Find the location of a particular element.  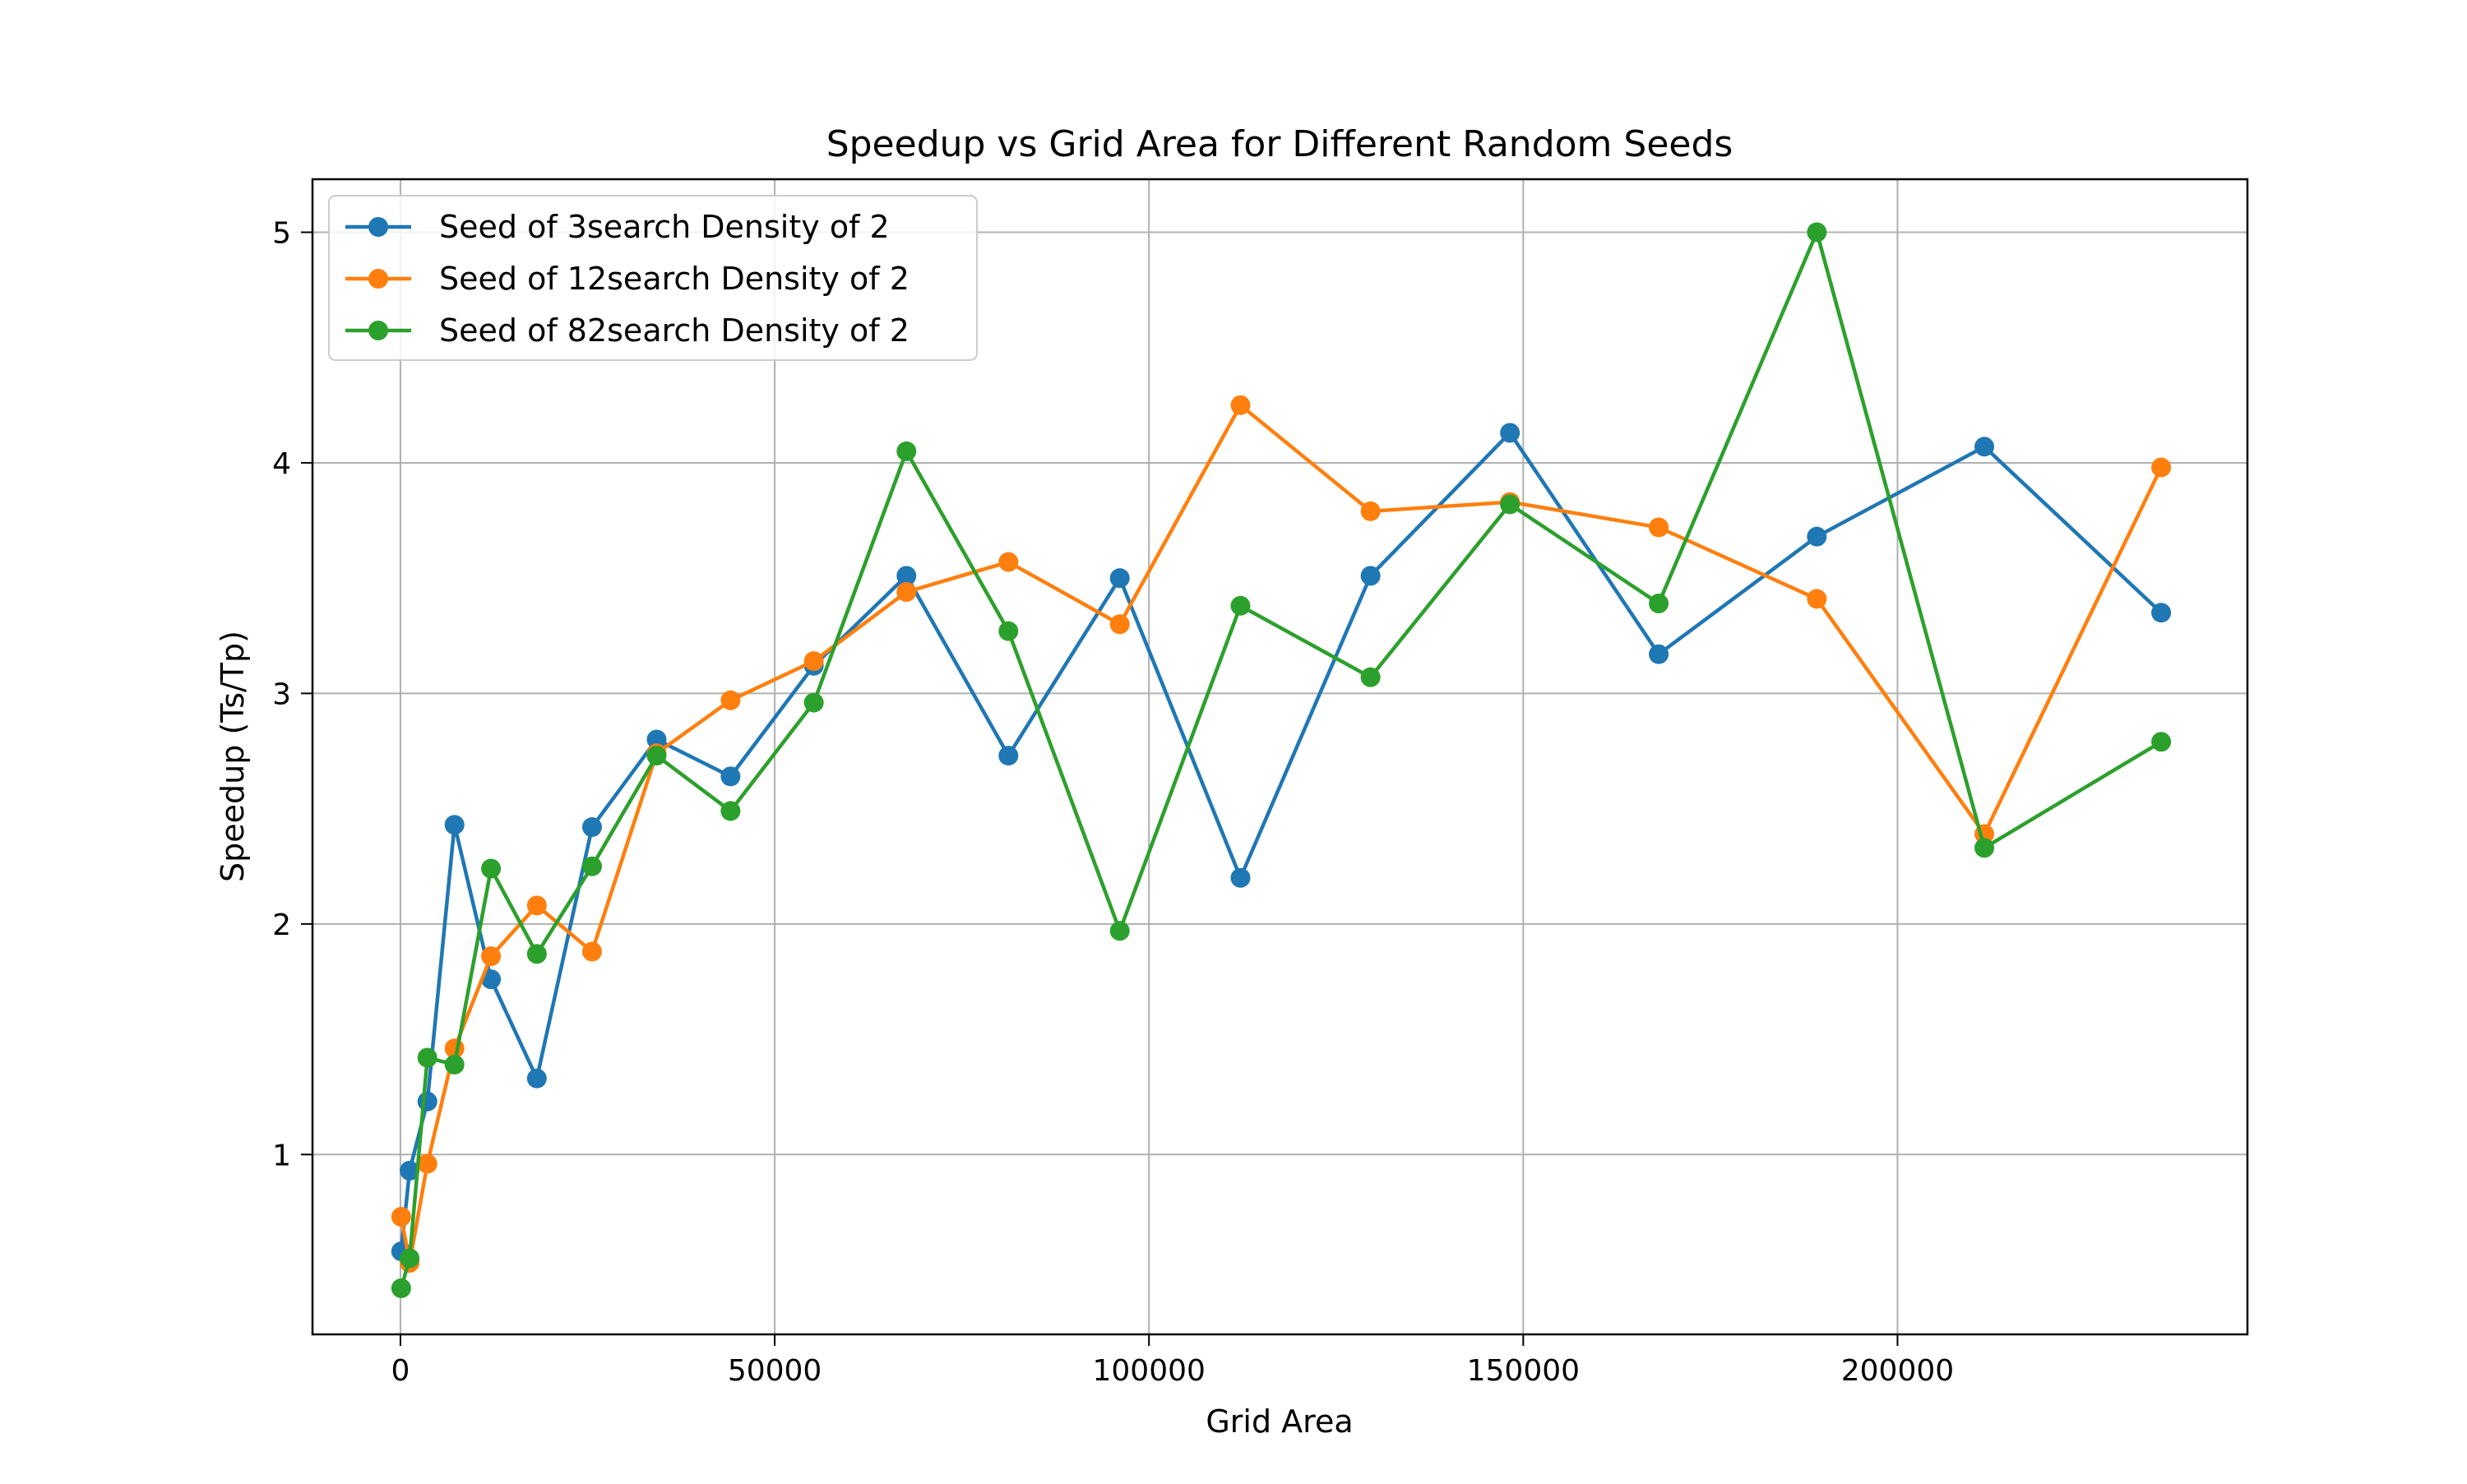

x-tick-label: 200000 is located at coordinates (1897, 1371).